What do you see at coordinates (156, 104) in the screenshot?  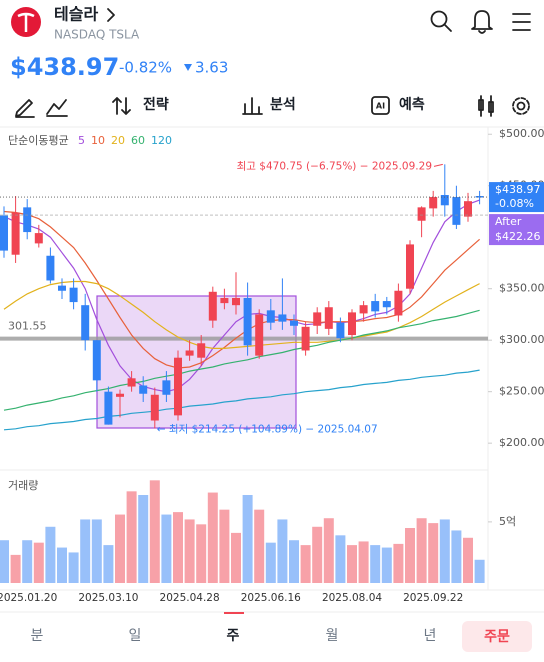 I see `strategy-button: 전략` at bounding box center [156, 104].